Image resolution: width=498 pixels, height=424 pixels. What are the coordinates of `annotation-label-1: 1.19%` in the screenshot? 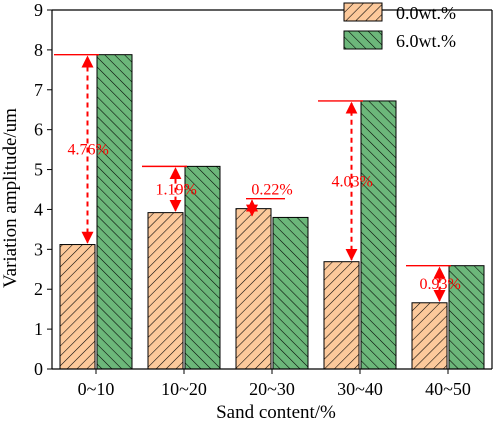 It's located at (176, 190).